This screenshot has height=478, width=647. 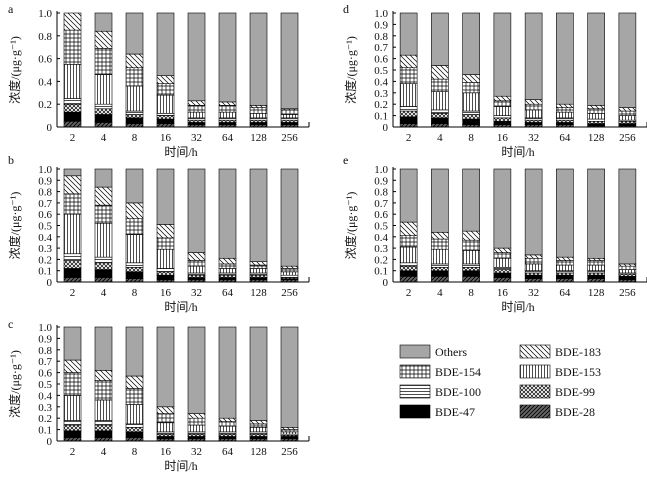 What do you see at coordinates (381, 25) in the screenshot?
I see `y-tick-label: 0.9` at bounding box center [381, 25].